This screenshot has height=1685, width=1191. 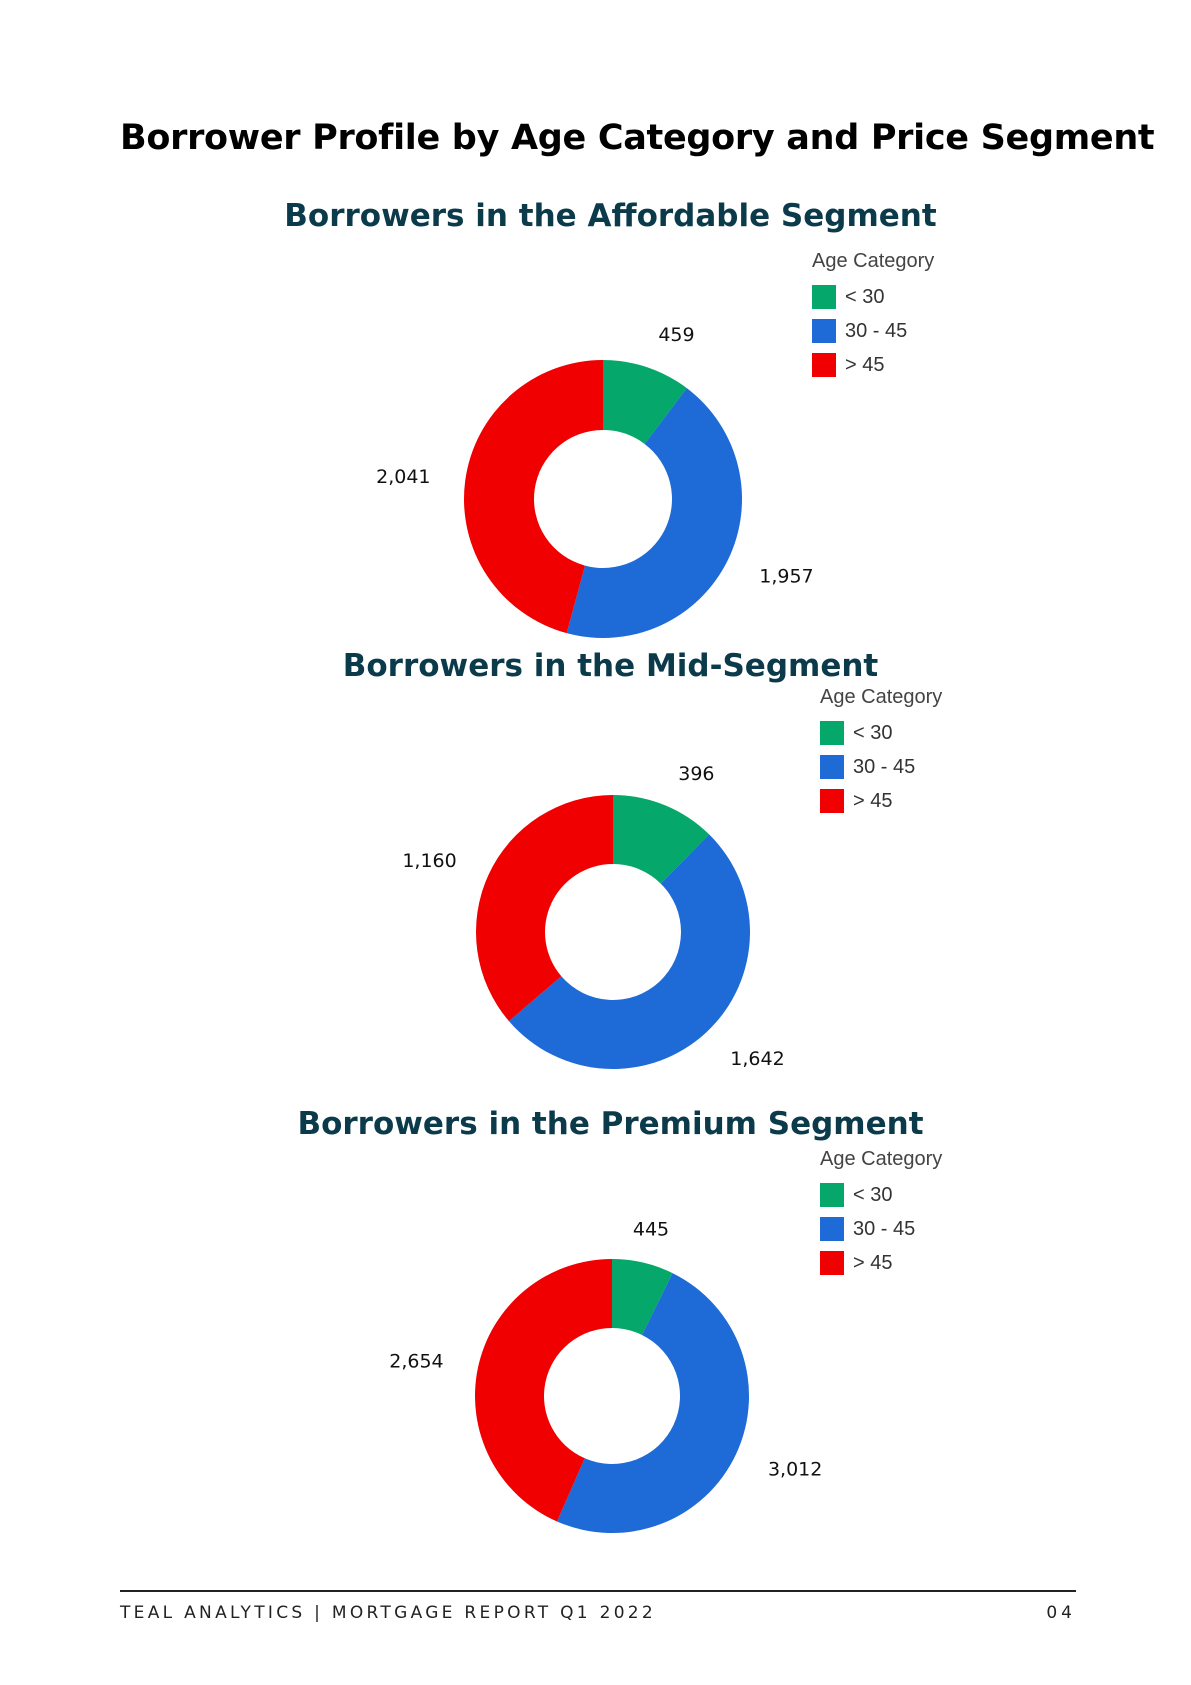 I want to click on donut-chart: 459 1,957 2,041, so click(x=595, y=481).